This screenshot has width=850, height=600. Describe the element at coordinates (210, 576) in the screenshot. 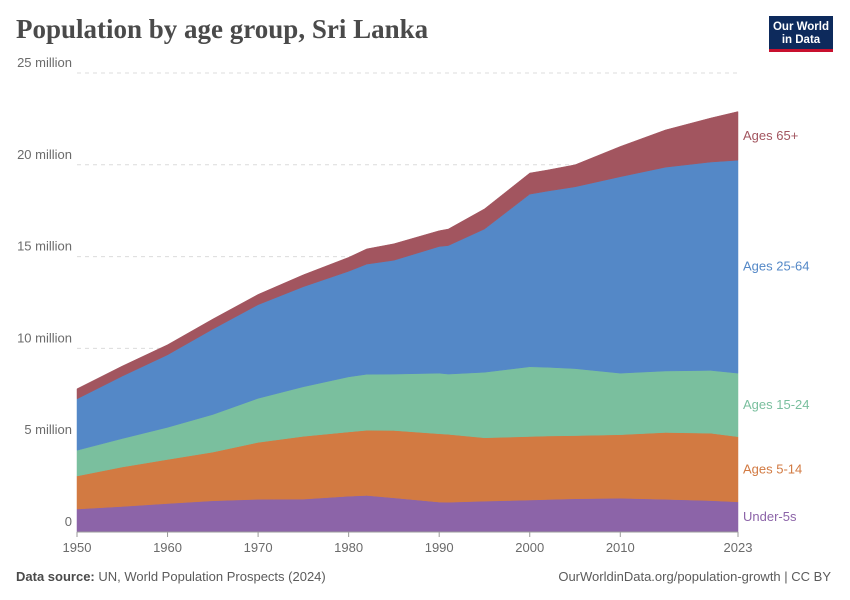

I see `data-source-text: UN, World Population Prospects (2024)` at that location.